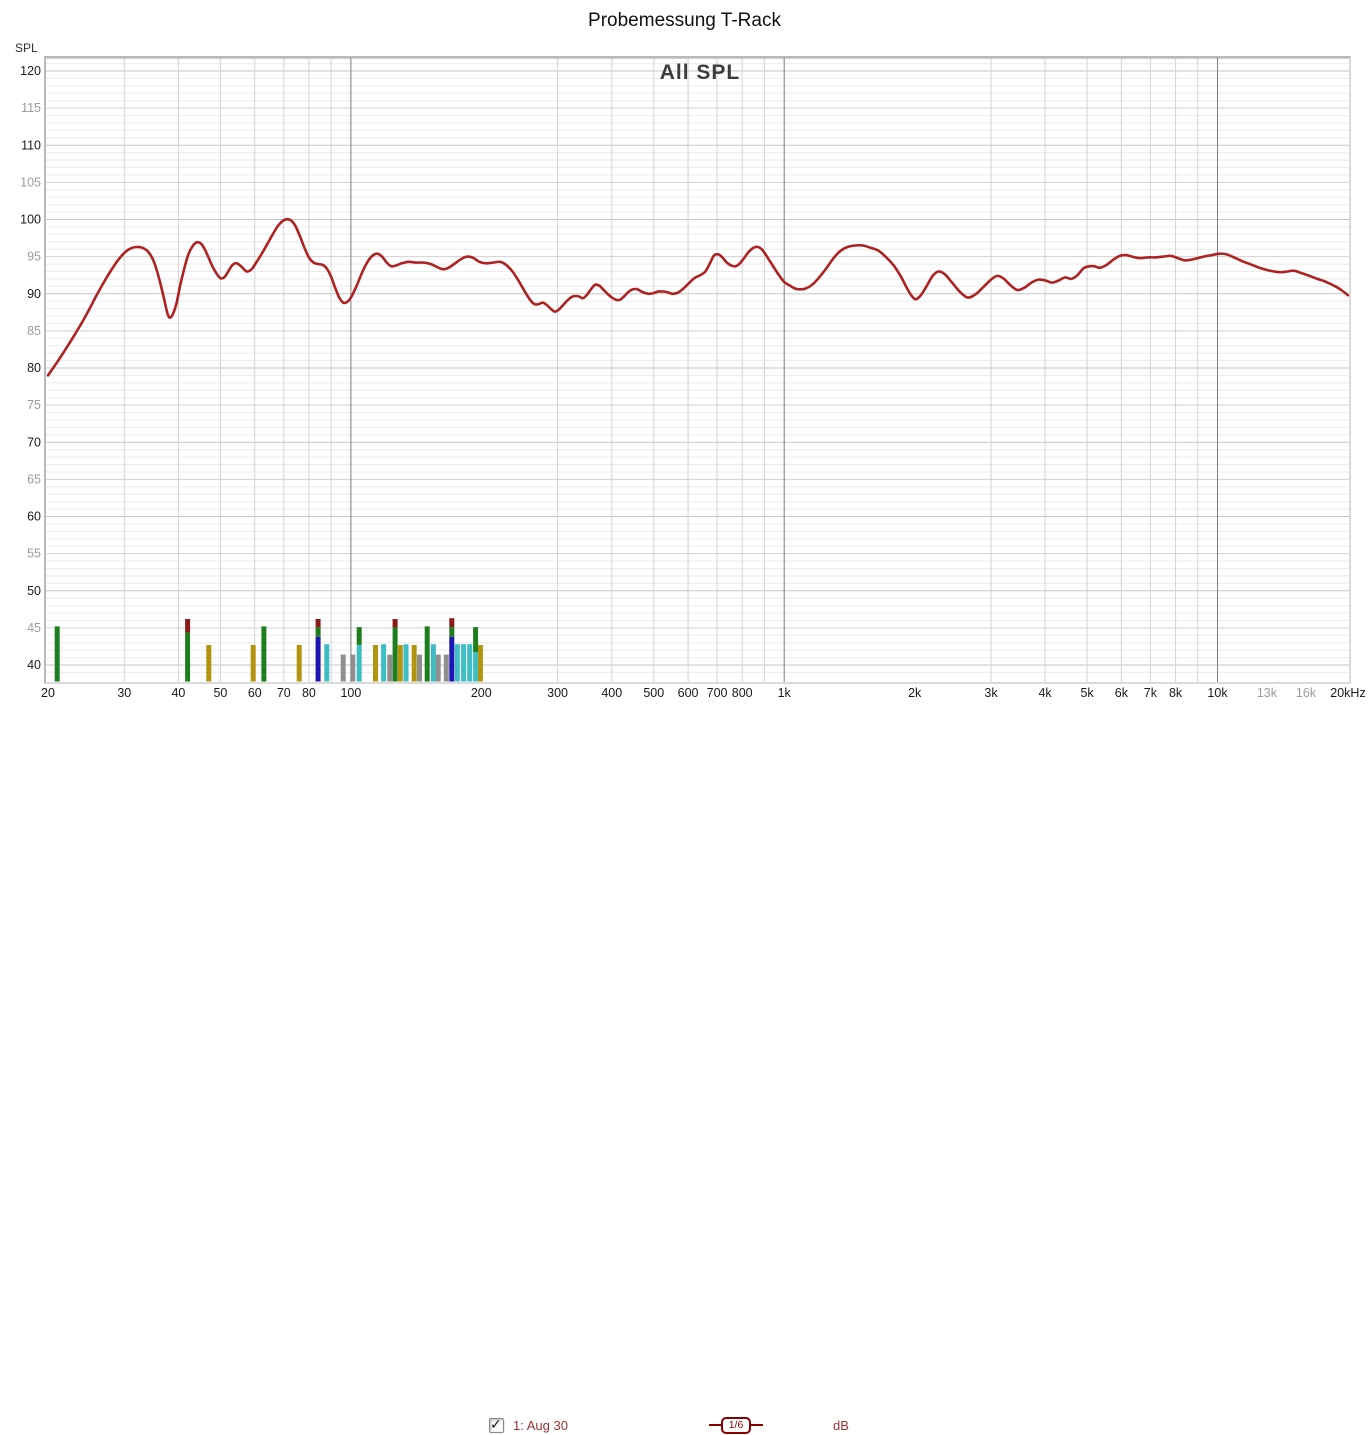 This screenshot has width=1369, height=1435. What do you see at coordinates (557, 693) in the screenshot?
I see `svg-text: 300` at bounding box center [557, 693].